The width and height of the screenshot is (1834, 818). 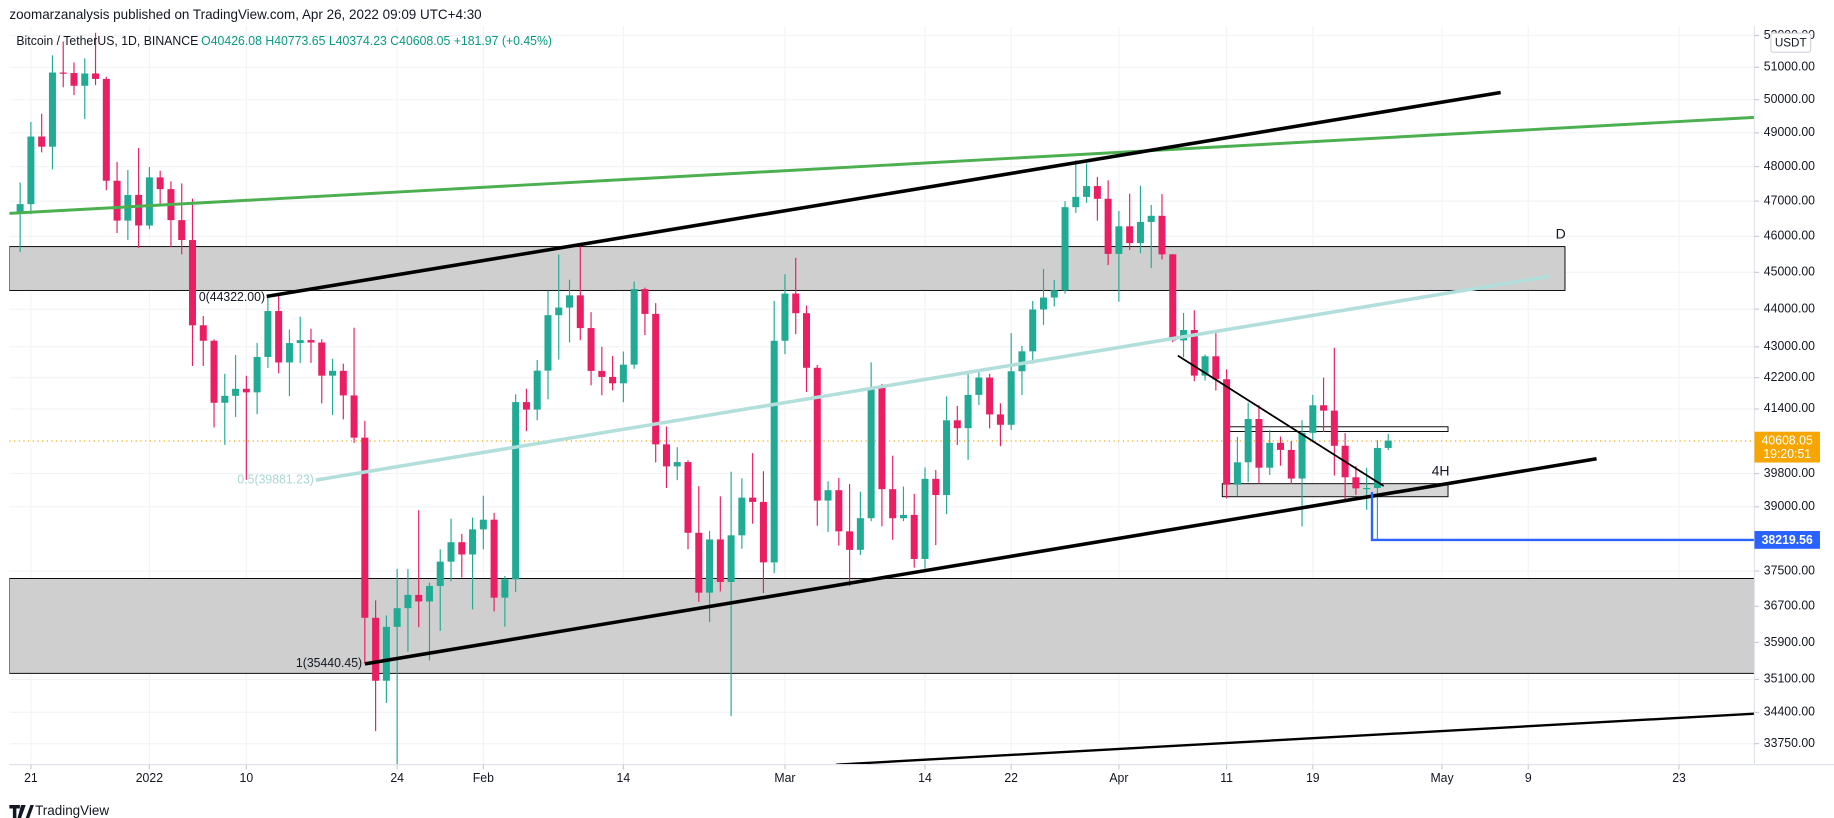 What do you see at coordinates (1789, 99) in the screenshot?
I see `y-tick-label: 50000.00` at bounding box center [1789, 99].